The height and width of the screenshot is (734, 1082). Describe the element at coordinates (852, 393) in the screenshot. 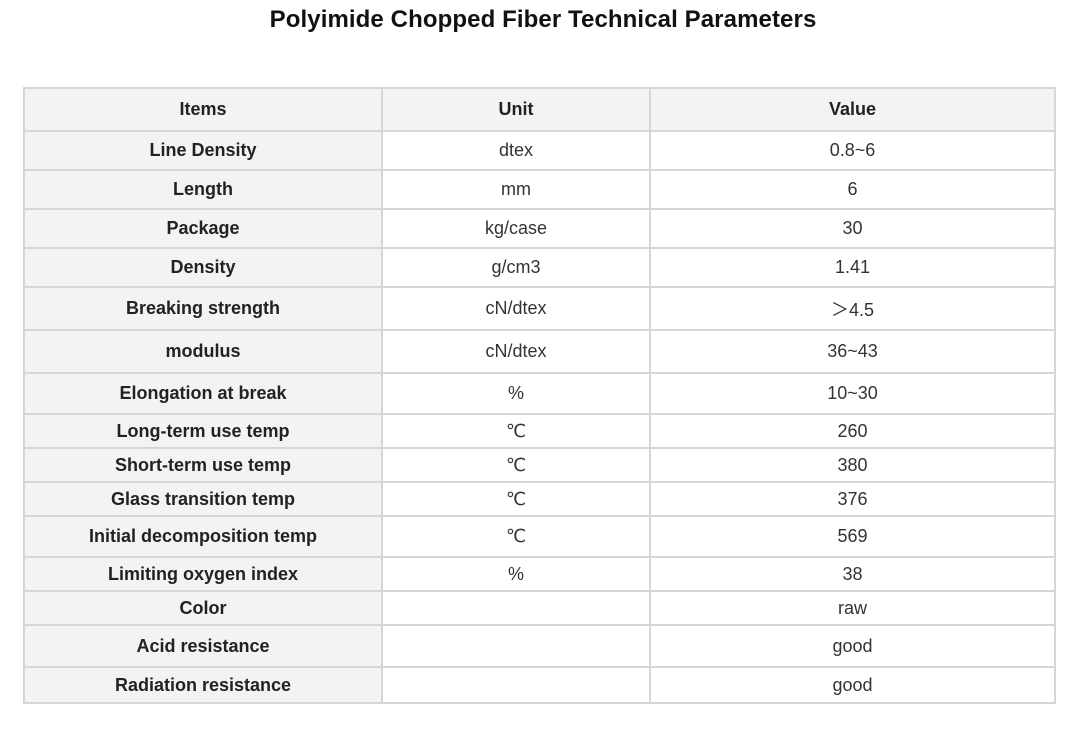

I see `value-cell: 10~30` at that location.